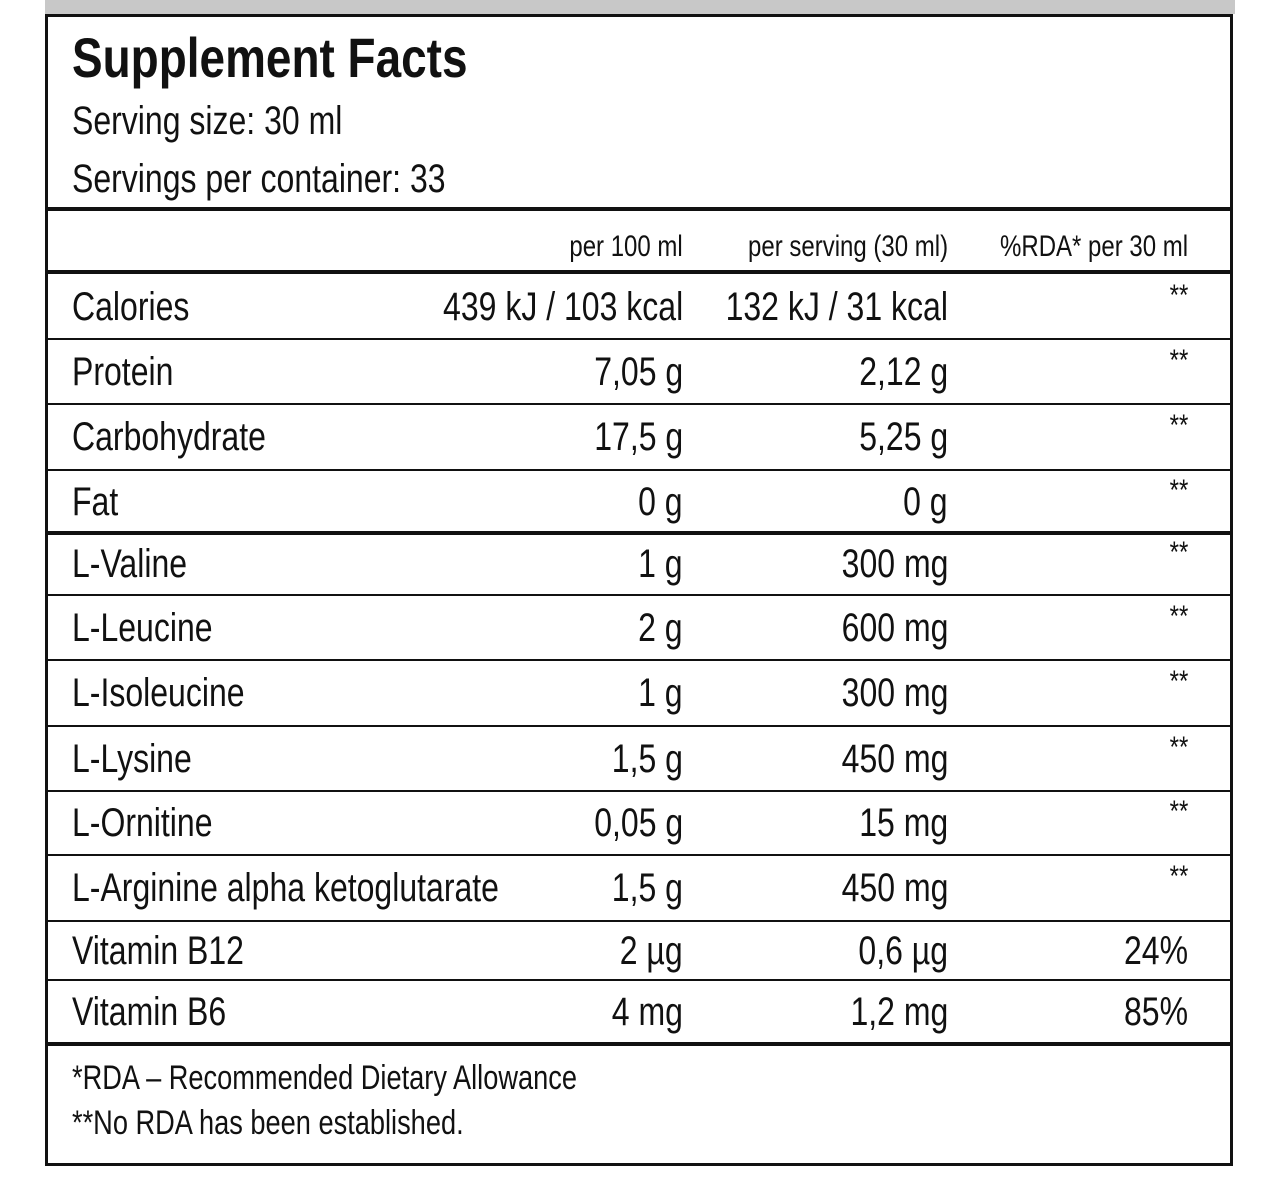 This screenshot has width=1280, height=1183. What do you see at coordinates (562, 306) in the screenshot?
I see `cell: 439 kJ / 103 kcal` at bounding box center [562, 306].